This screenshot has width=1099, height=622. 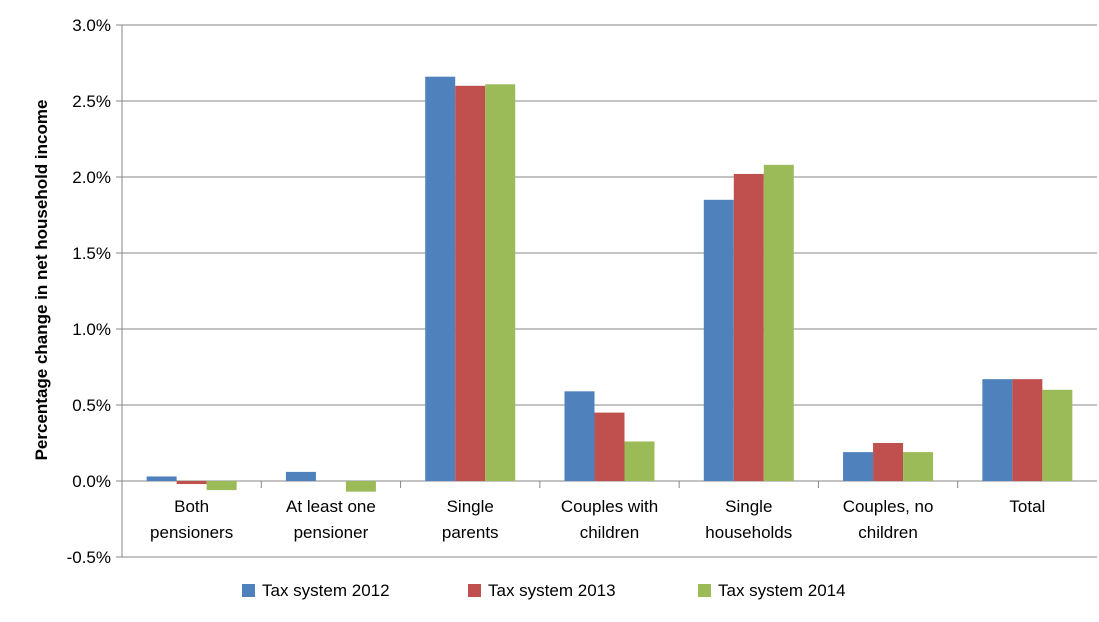 I want to click on y-tick-label: 2.0%, so click(x=91, y=177).